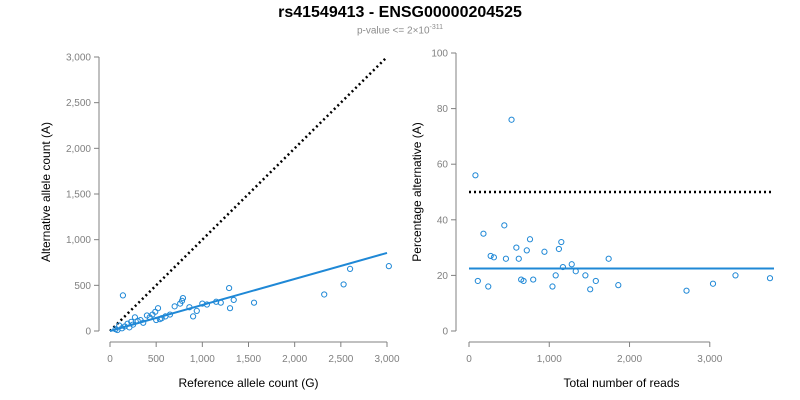 The width and height of the screenshot is (800, 400). I want to click on panel1-y-tick-label: 1,500, so click(78, 195).